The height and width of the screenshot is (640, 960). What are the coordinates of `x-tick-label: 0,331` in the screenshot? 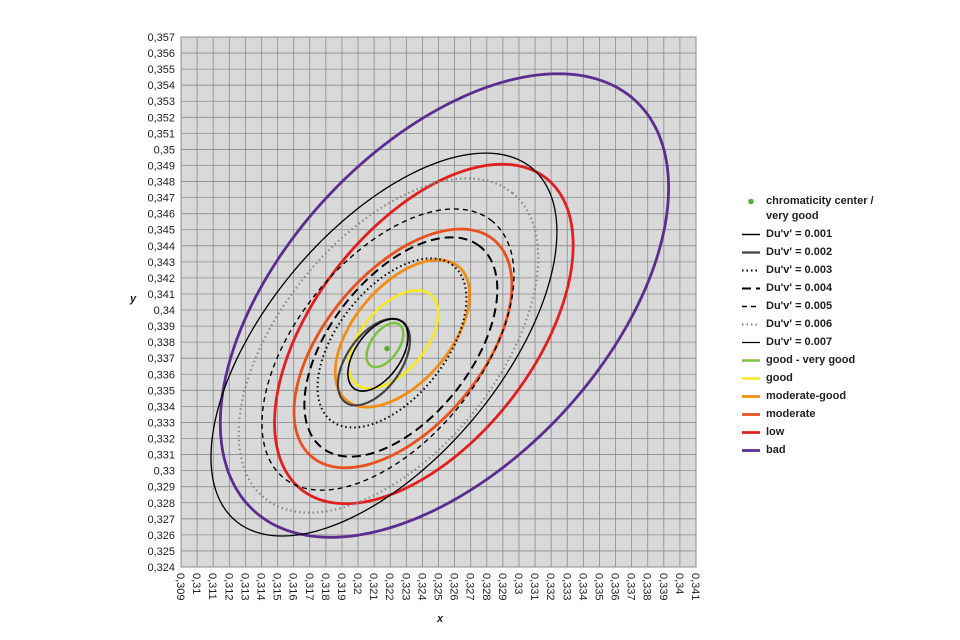 It's located at (534, 587).